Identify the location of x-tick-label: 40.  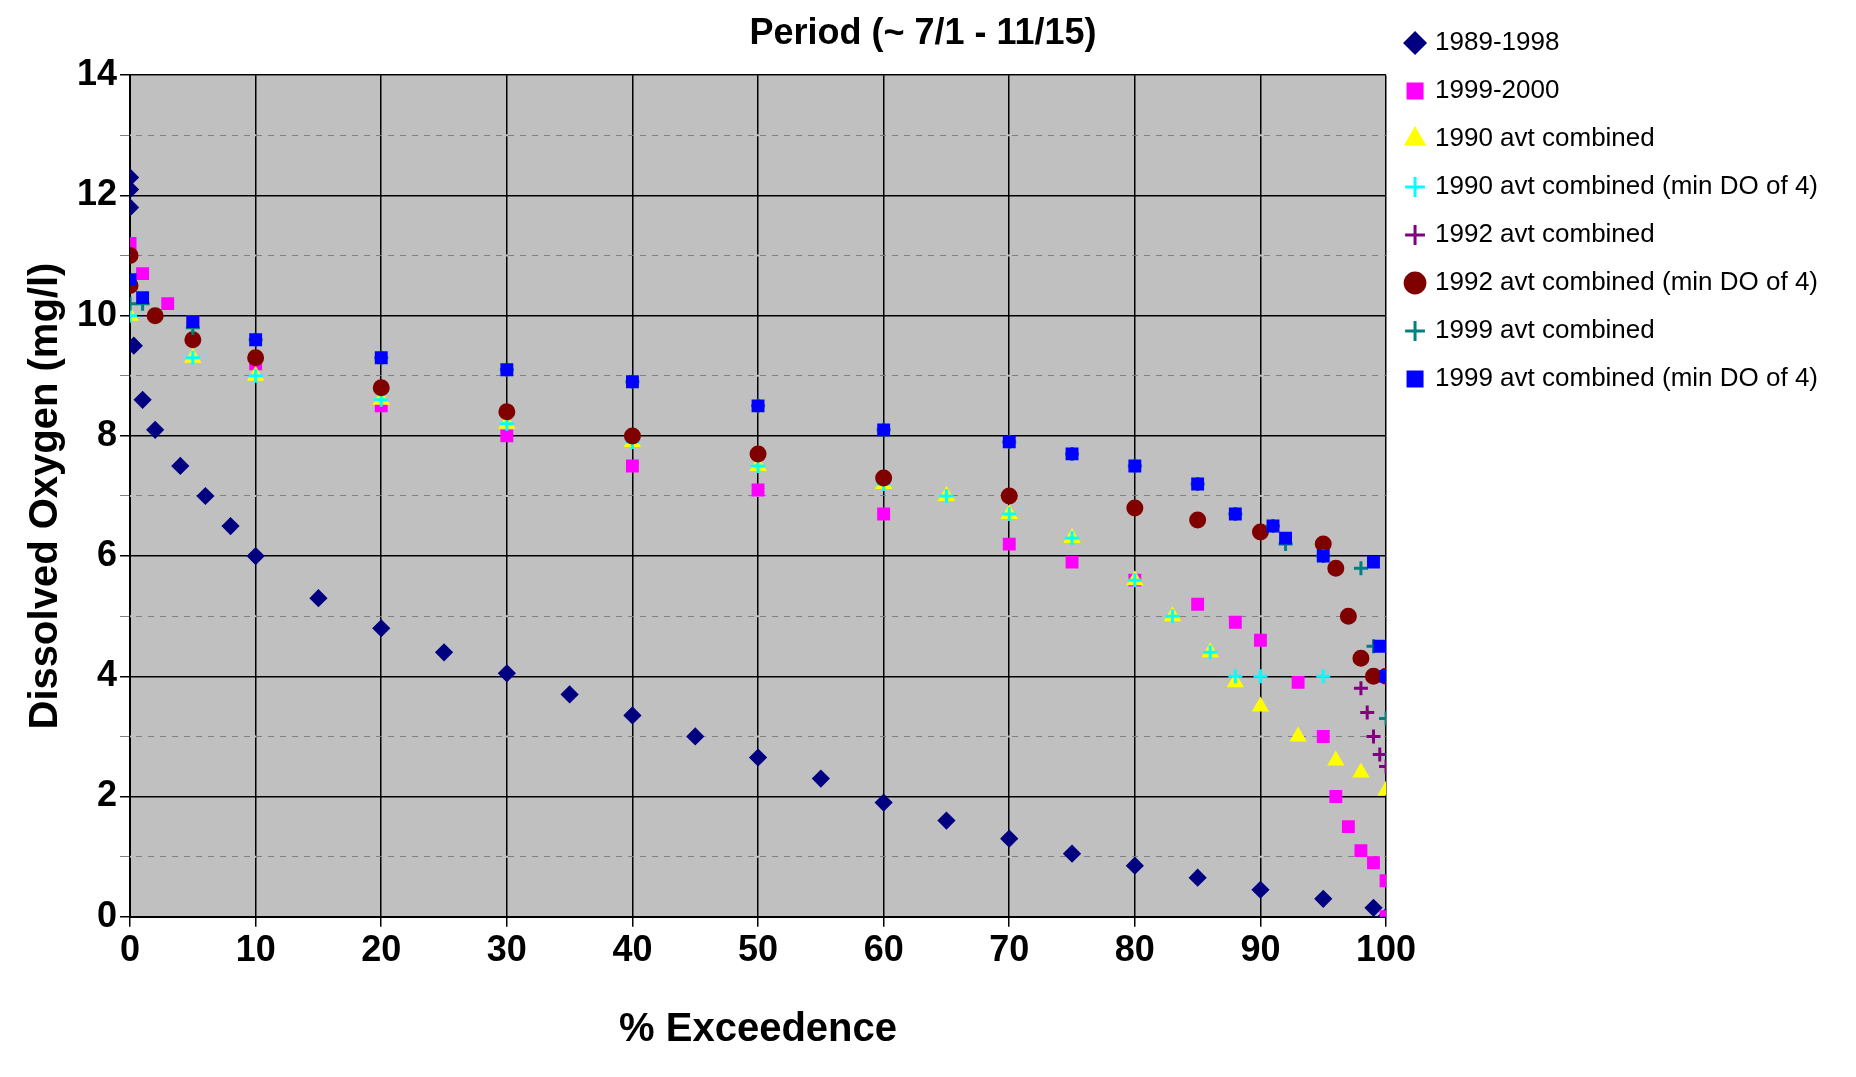
(632, 949).